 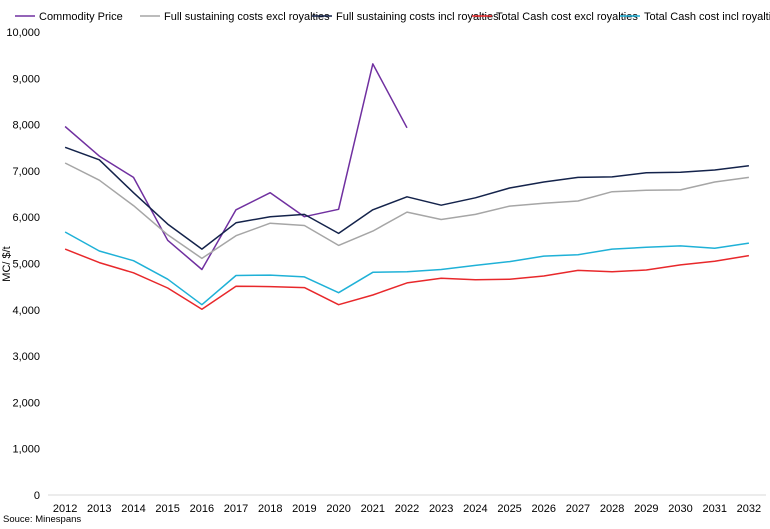 What do you see at coordinates (26, 126) in the screenshot?
I see `y-tick-label: 8,000` at bounding box center [26, 126].